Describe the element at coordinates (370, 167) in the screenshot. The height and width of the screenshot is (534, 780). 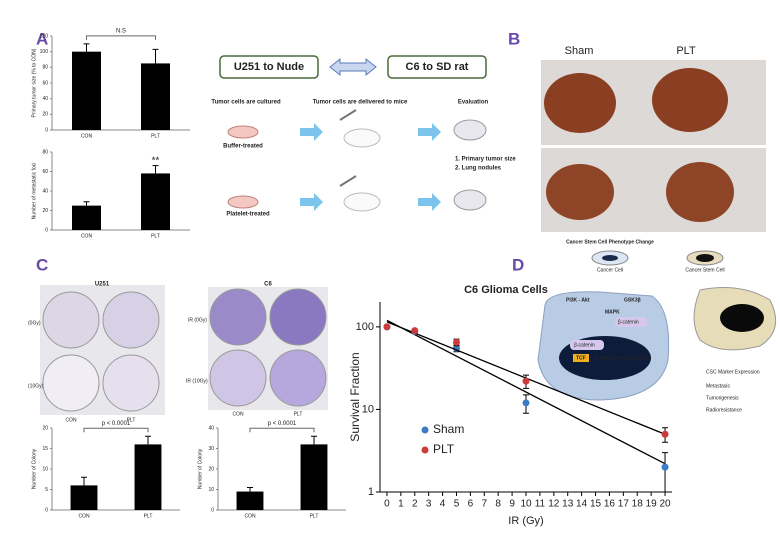
I see `arrow` at that location.